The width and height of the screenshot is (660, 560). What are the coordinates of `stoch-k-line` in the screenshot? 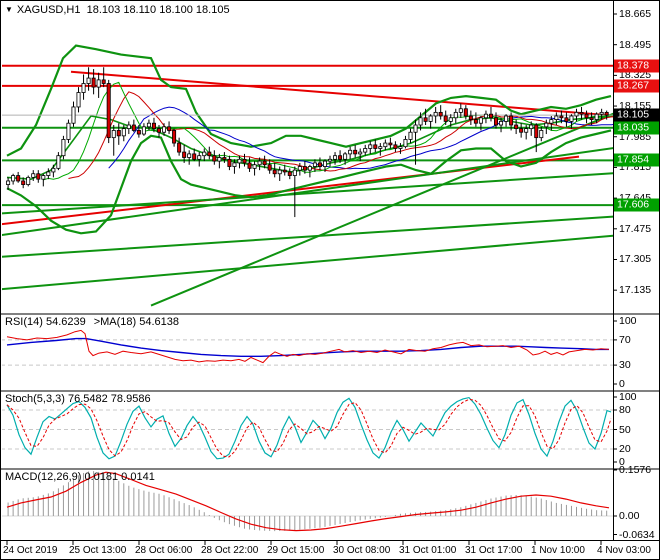 It's located at (309, 428).